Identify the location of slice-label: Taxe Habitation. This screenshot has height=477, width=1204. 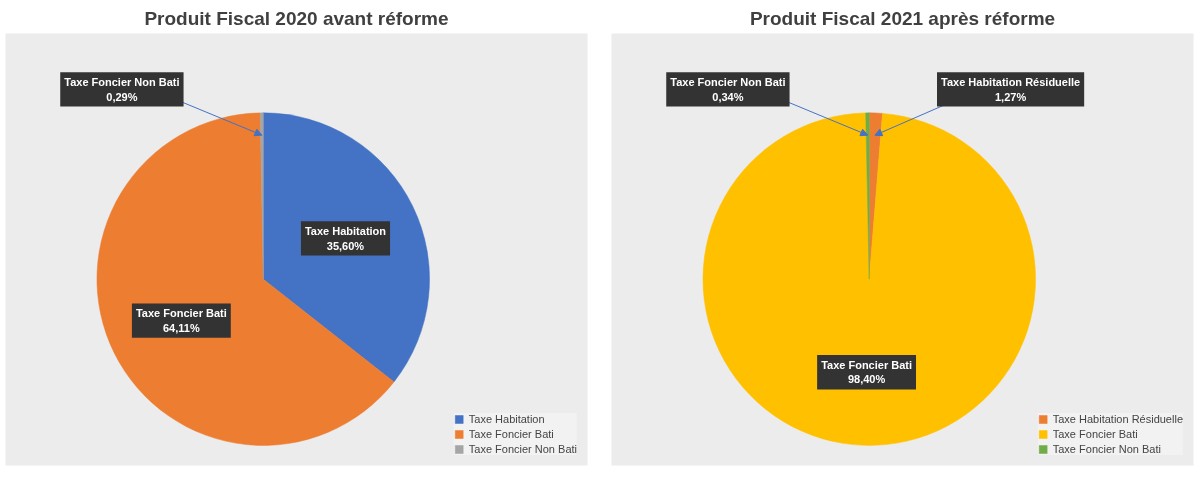
(345, 231).